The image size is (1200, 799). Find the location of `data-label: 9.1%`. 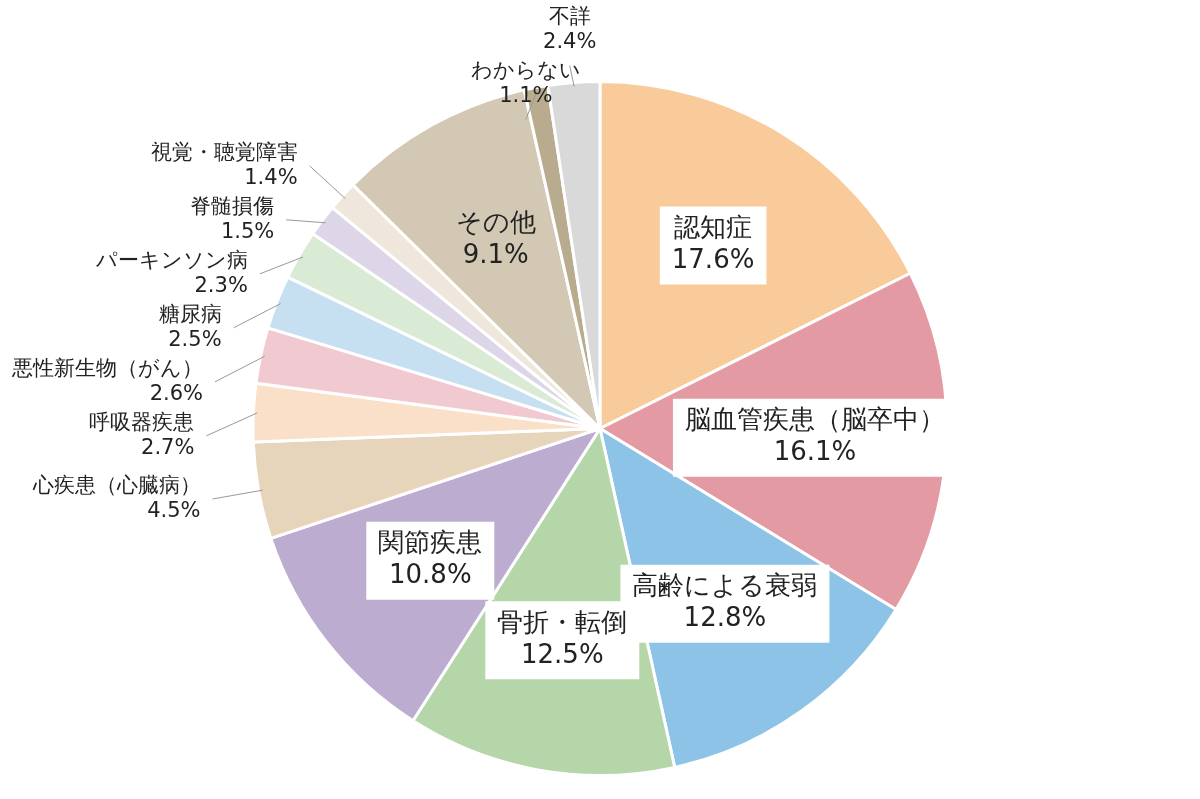

data-label: 9.1% is located at coordinates (495, 254).